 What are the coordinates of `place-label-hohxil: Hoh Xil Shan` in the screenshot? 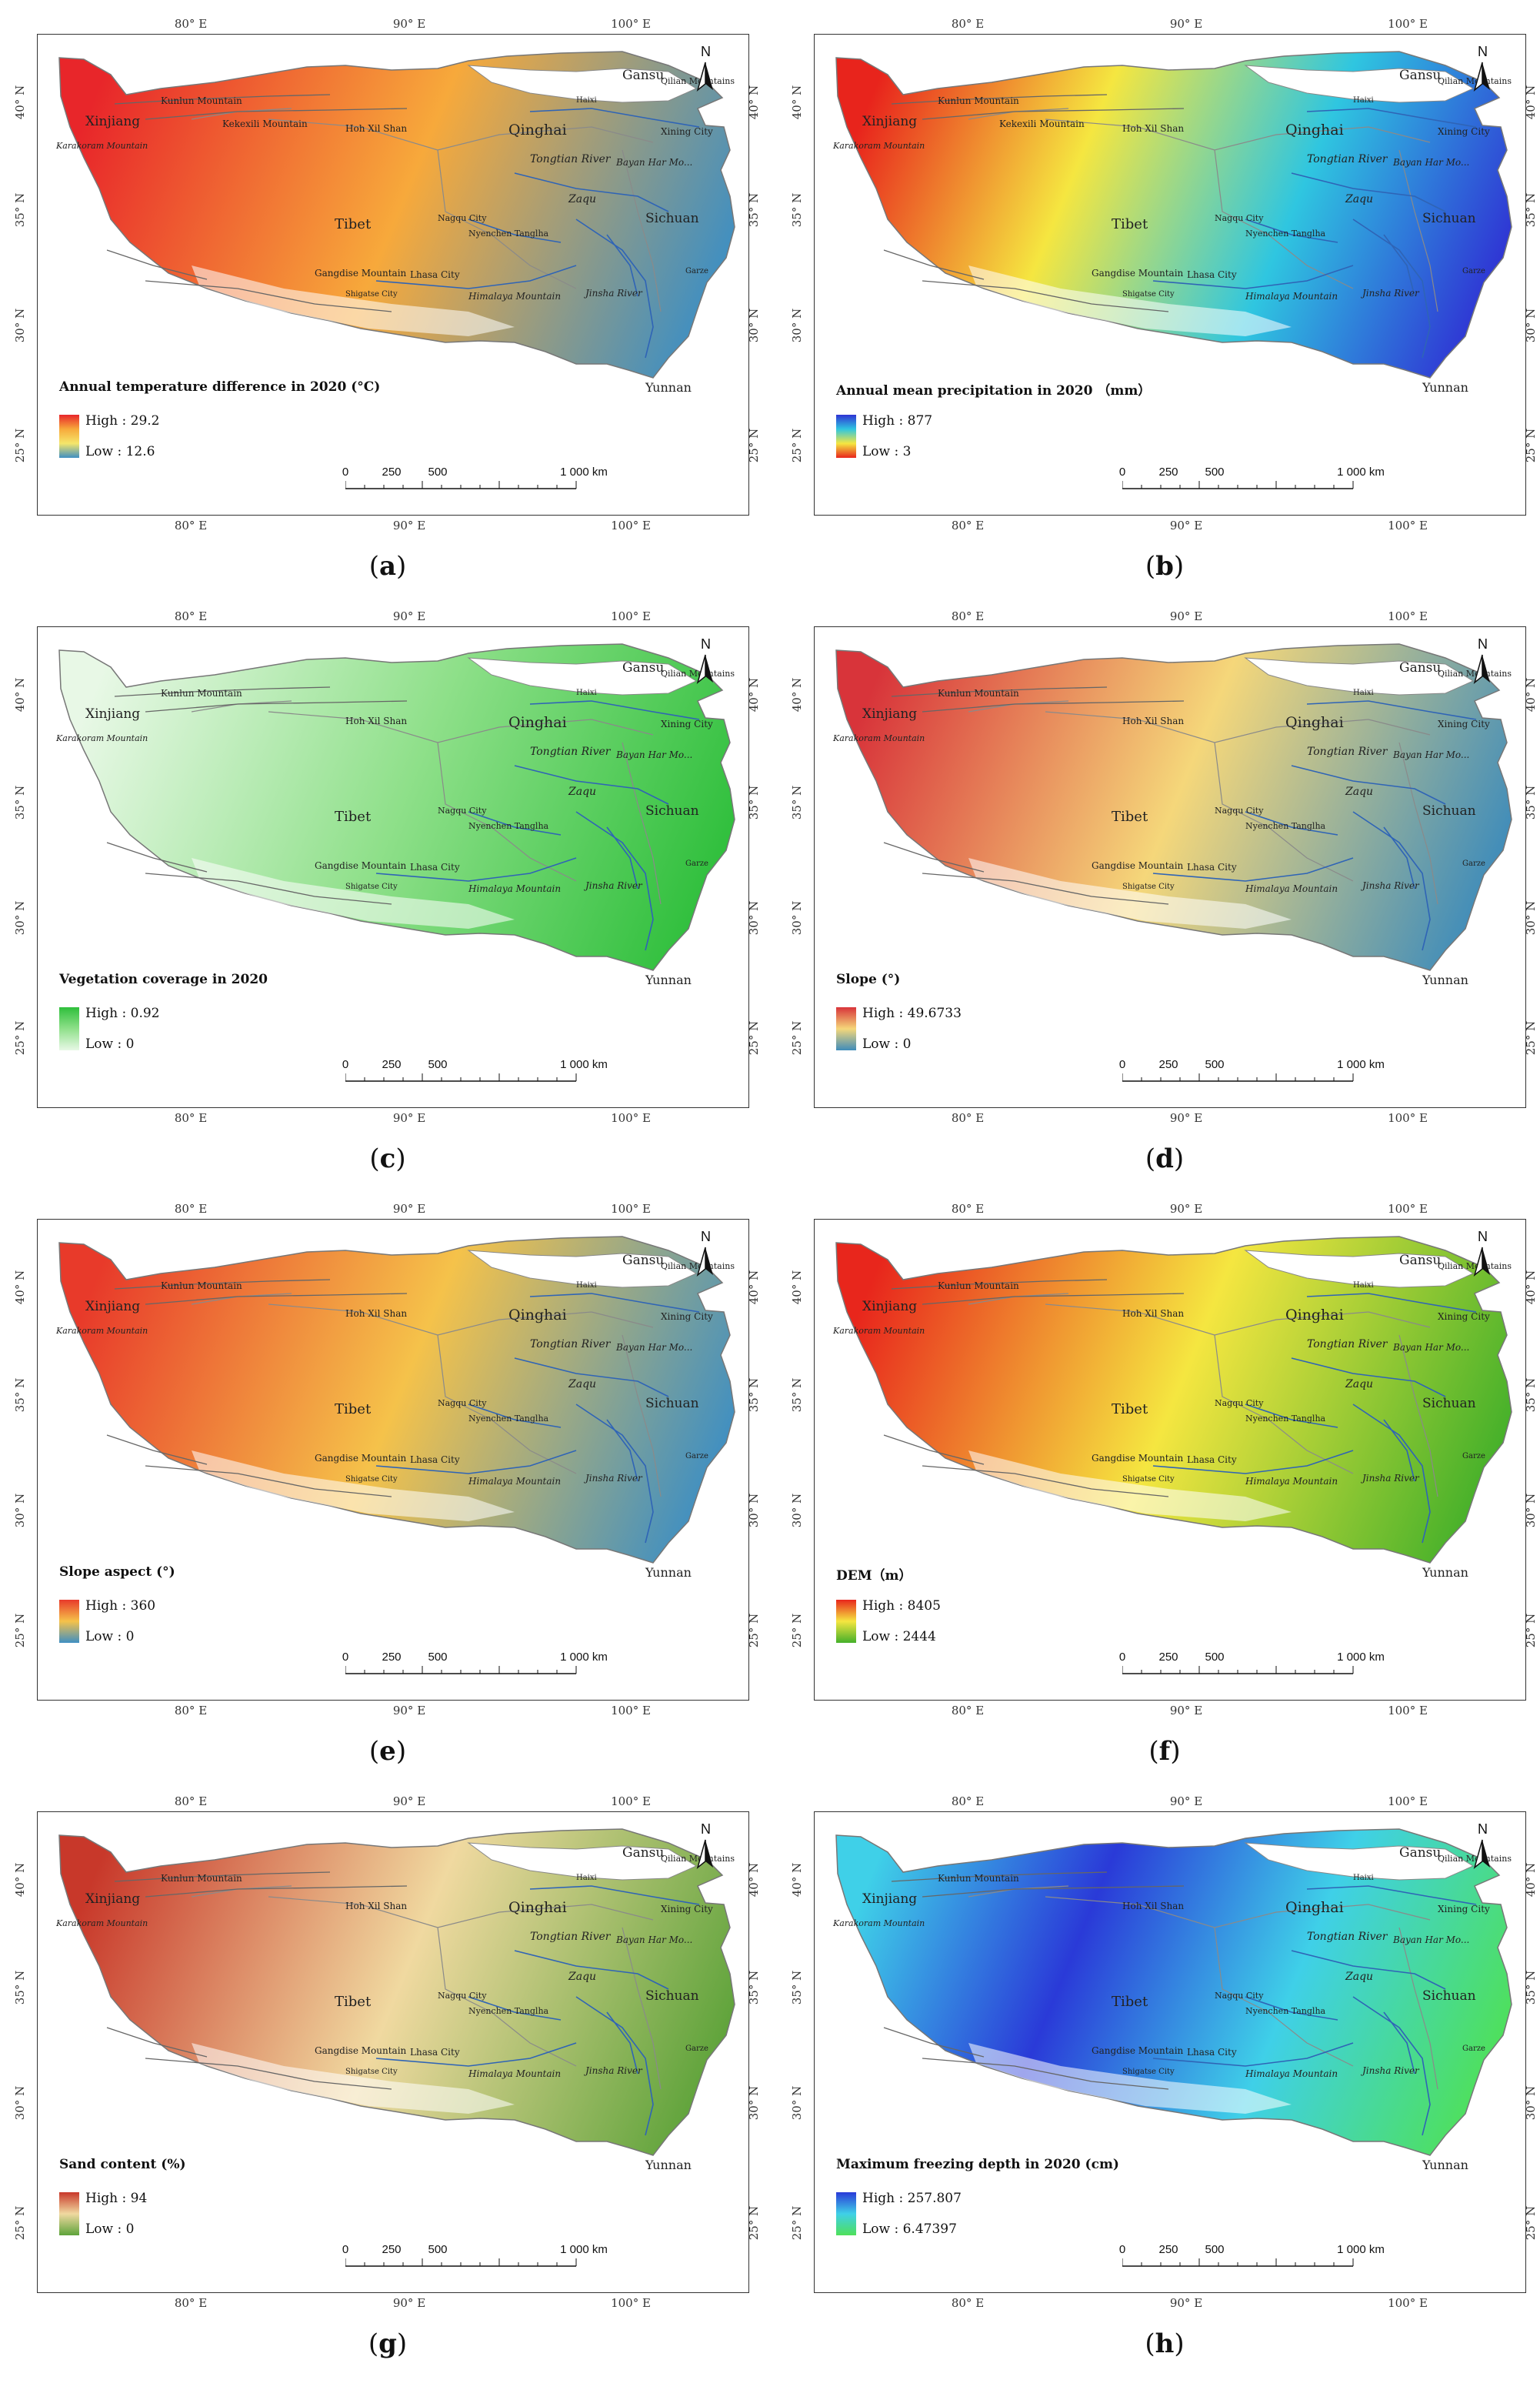 It's located at (1153, 1313).